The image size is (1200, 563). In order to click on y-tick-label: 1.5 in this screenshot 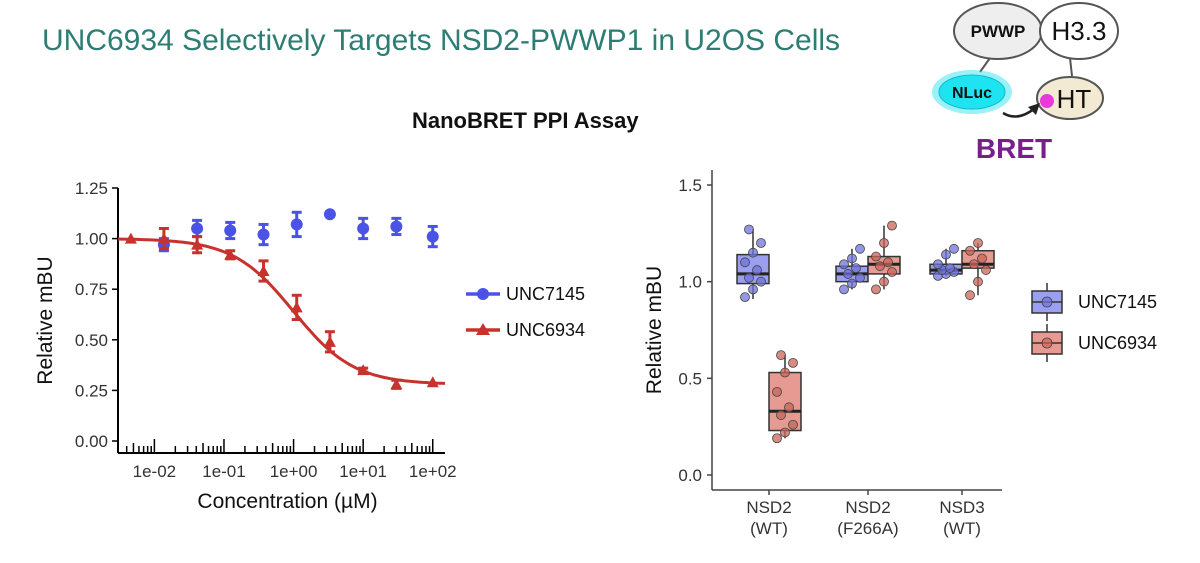, I will do `click(690, 185)`.